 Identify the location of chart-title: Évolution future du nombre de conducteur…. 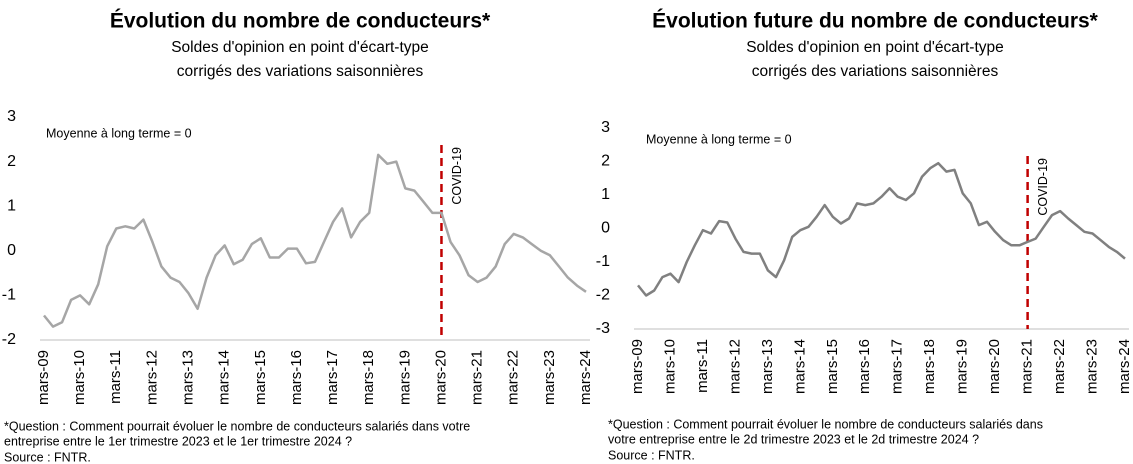
(875, 21).